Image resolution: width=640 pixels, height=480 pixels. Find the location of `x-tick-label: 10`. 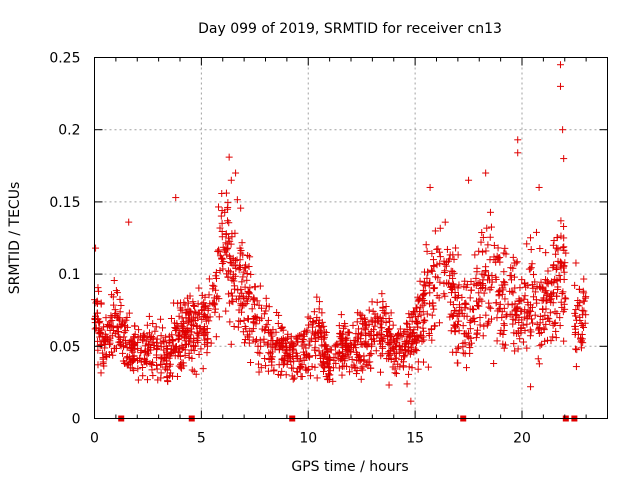

x-tick-label: 10 is located at coordinates (308, 439).